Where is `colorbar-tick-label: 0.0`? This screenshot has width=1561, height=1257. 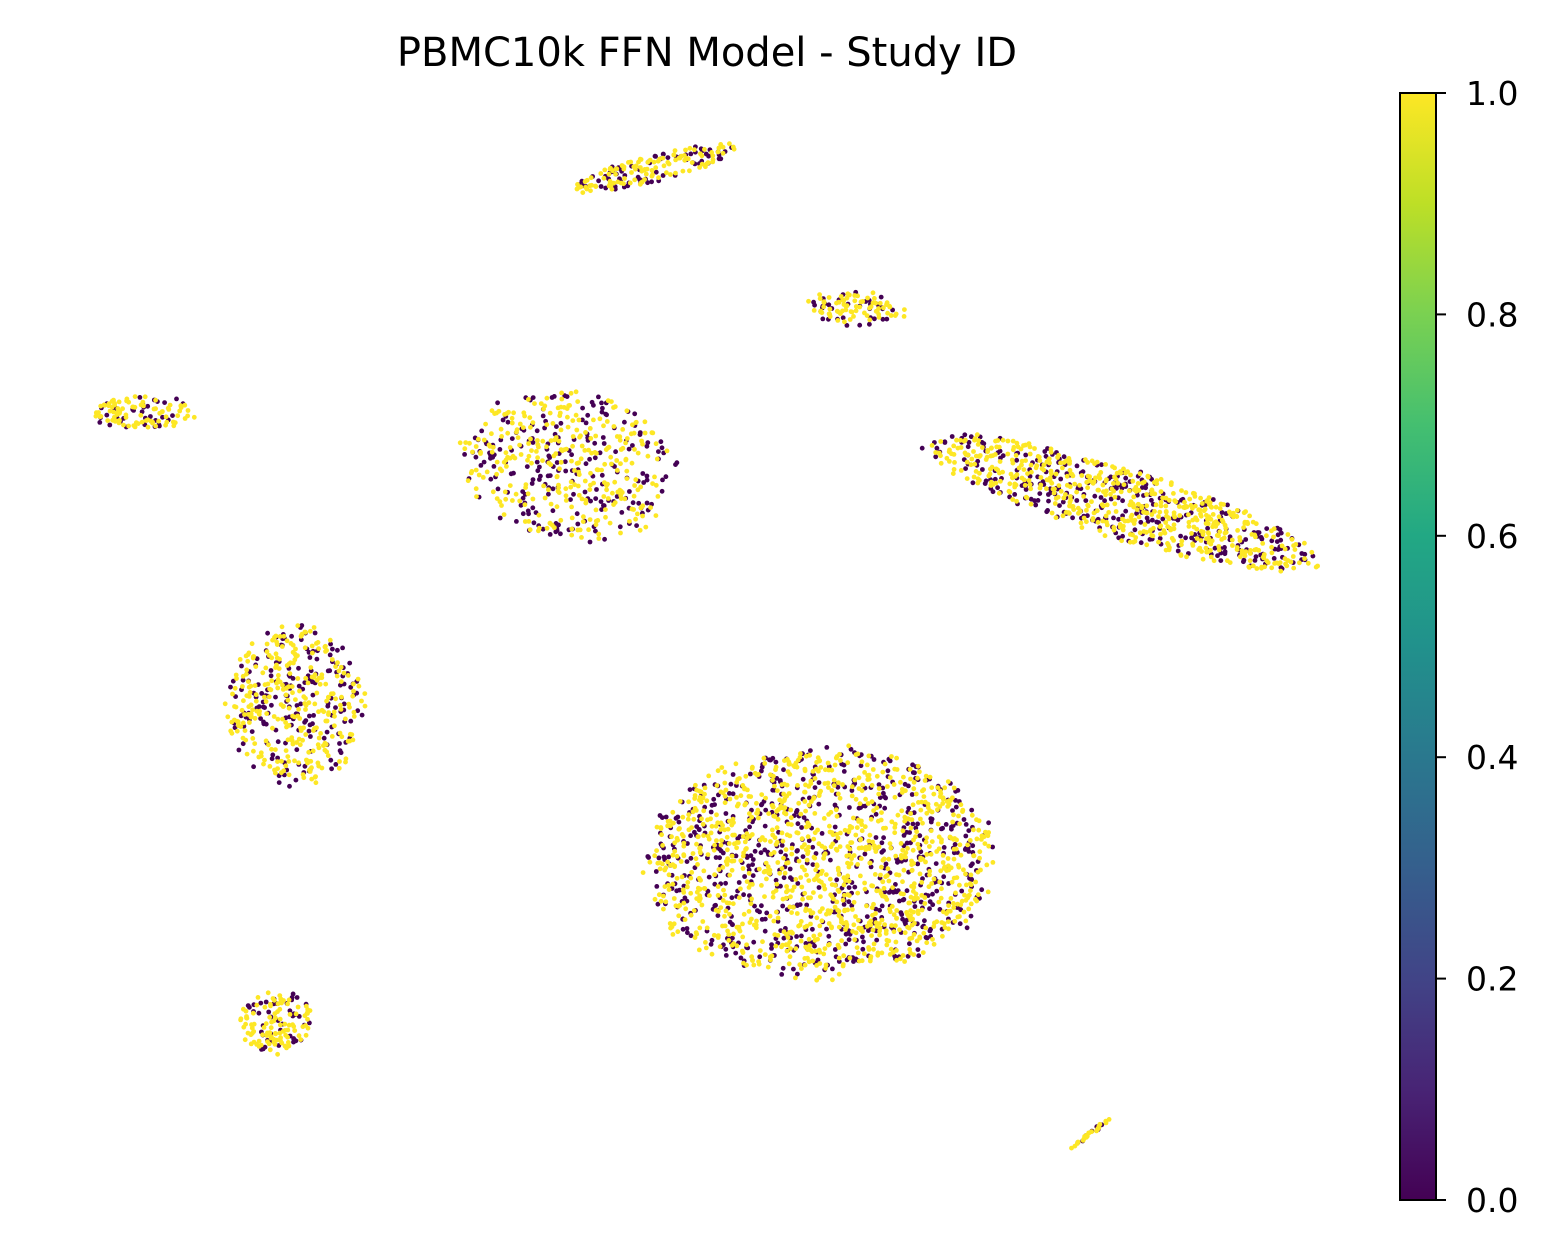 colorbar-tick-label: 0.0 is located at coordinates (1492, 1200).